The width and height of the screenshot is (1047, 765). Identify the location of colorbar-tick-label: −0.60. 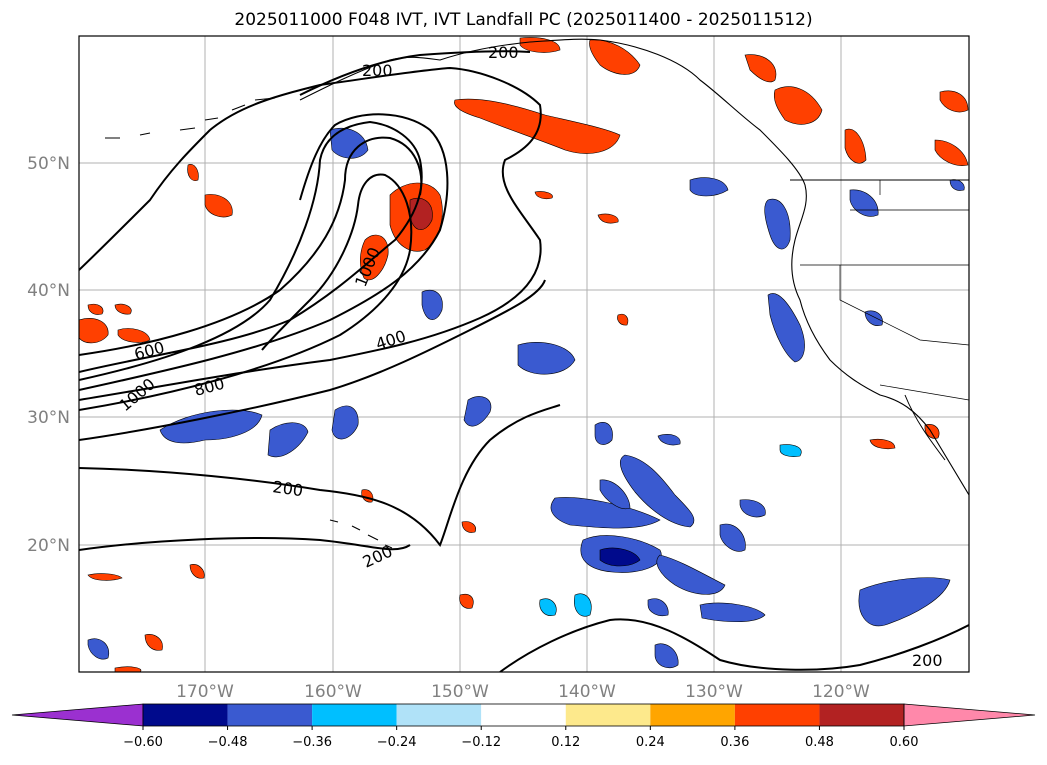
(143, 742).